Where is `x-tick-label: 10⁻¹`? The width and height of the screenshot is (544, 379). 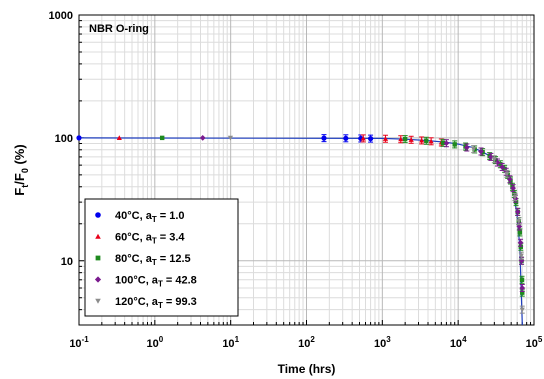
x-tick-label: 10⁻¹ is located at coordinates (79, 342).